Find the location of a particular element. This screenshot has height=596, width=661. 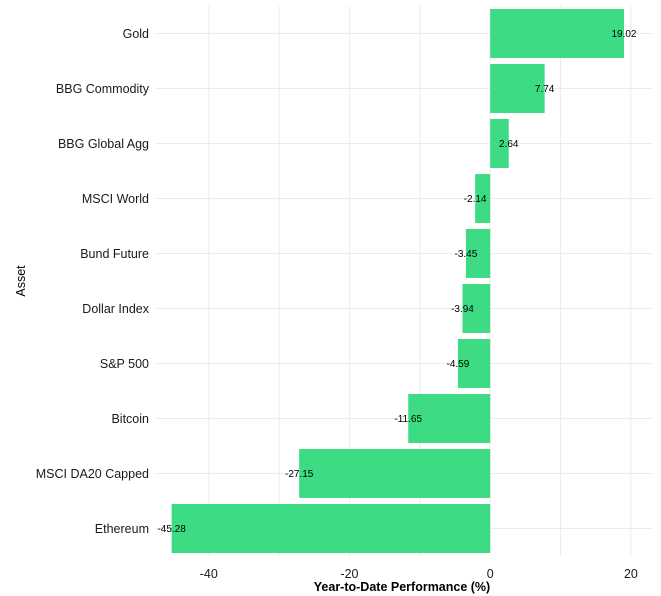

data-label: -11.65 is located at coordinates (408, 419).